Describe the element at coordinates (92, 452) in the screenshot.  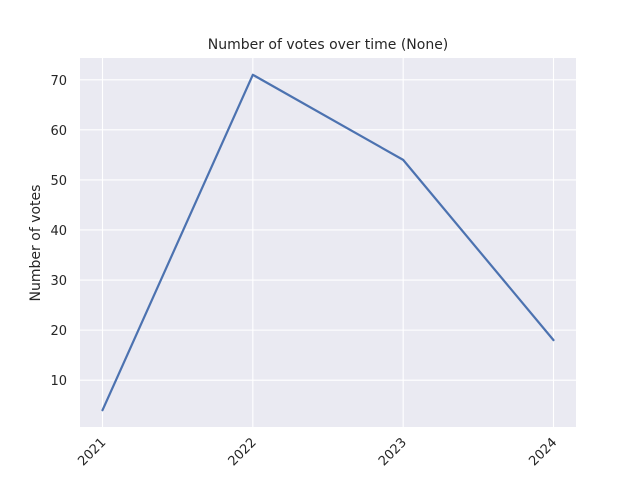
I see `x-tick-label: 2021` at that location.